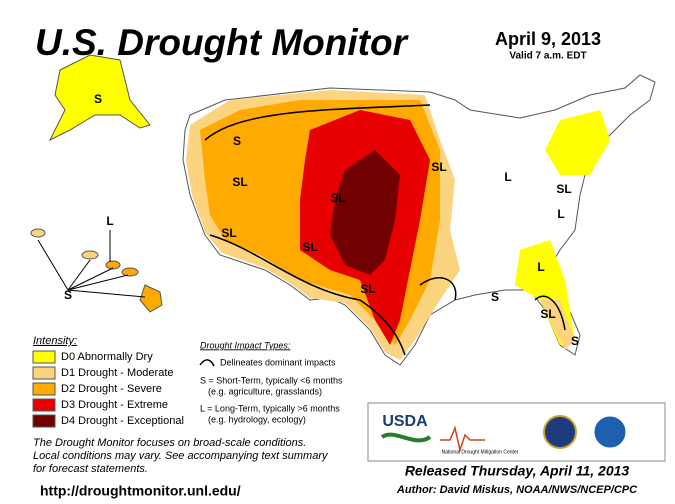  What do you see at coordinates (107, 357) in the screenshot?
I see `legend-label: D0 Abnormally Dry` at bounding box center [107, 357].